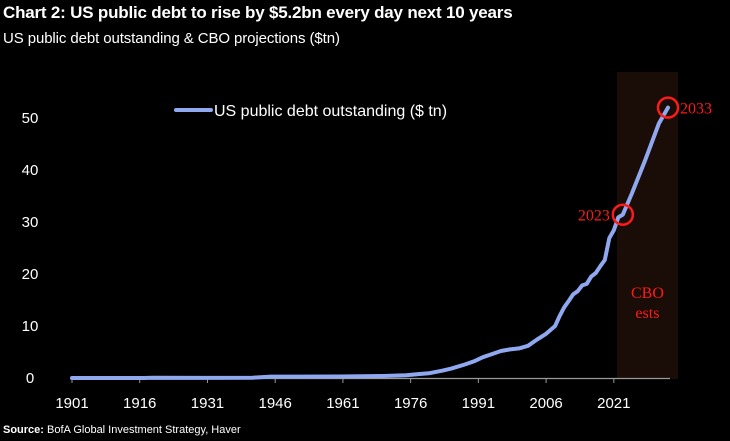 This screenshot has height=441, width=730. What do you see at coordinates (30, 378) in the screenshot?
I see `y-tick-label: 0` at bounding box center [30, 378].